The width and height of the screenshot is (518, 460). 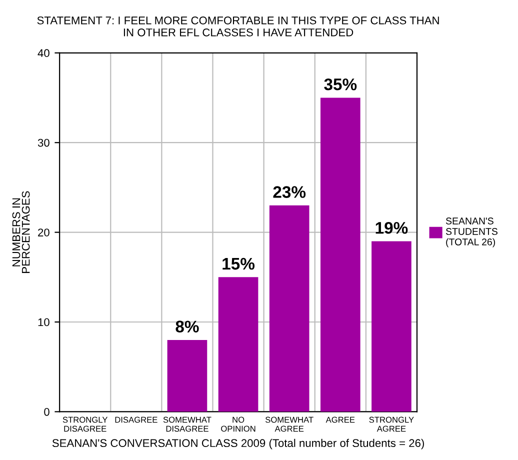 What do you see at coordinates (472, 233) in the screenshot?
I see `legend-label: SEANAN'S STUDENTS (TOTAL 26)` at bounding box center [472, 233].